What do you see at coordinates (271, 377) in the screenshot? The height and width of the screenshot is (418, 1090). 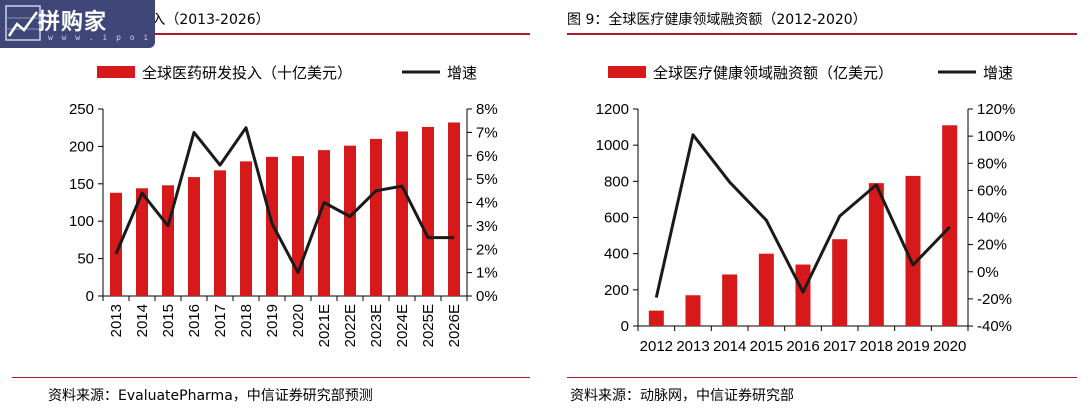 I see `left-source-rule` at bounding box center [271, 377].